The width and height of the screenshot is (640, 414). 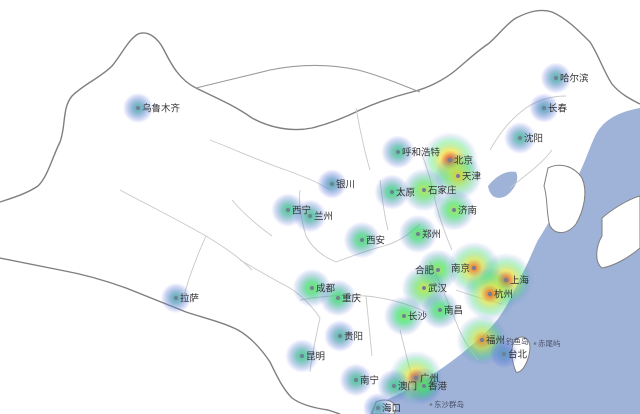 I want to click on sea-bohai, so click(x=502, y=185).